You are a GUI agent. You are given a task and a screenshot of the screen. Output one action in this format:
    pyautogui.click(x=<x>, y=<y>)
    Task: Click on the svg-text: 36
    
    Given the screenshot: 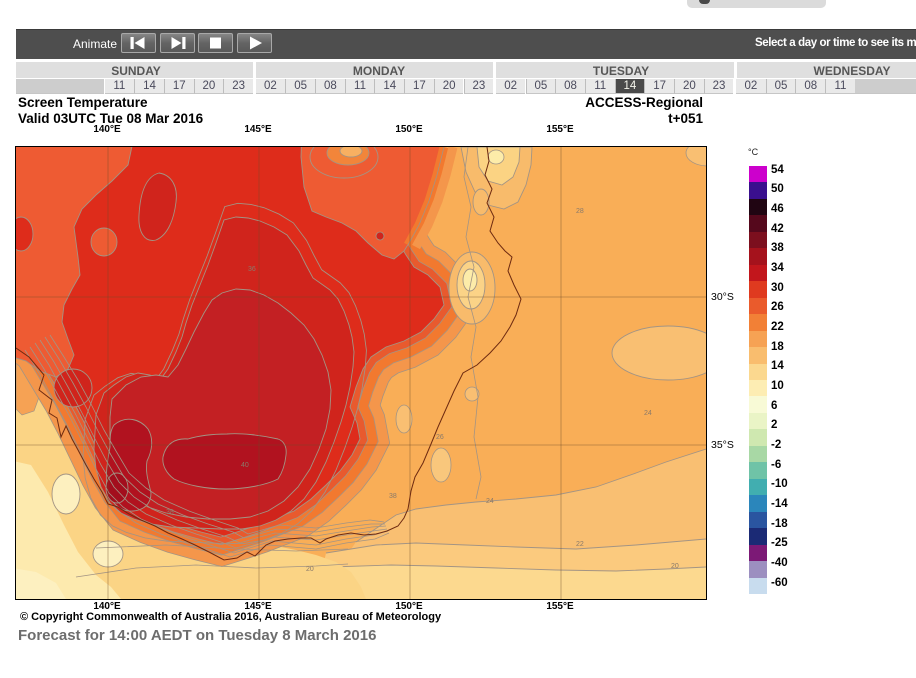 What is the action you would take?
    pyautogui.click(x=252, y=269)
    